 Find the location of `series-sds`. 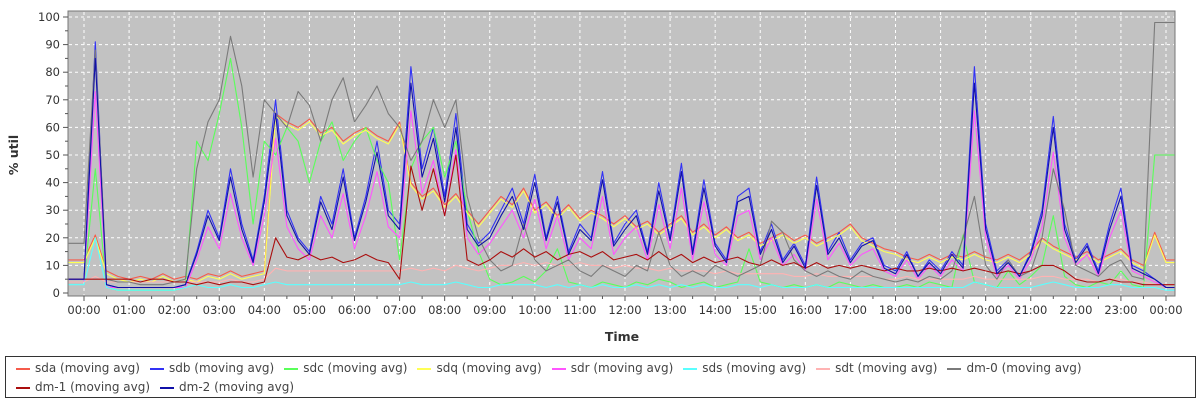

series-sds is located at coordinates (621, 264).